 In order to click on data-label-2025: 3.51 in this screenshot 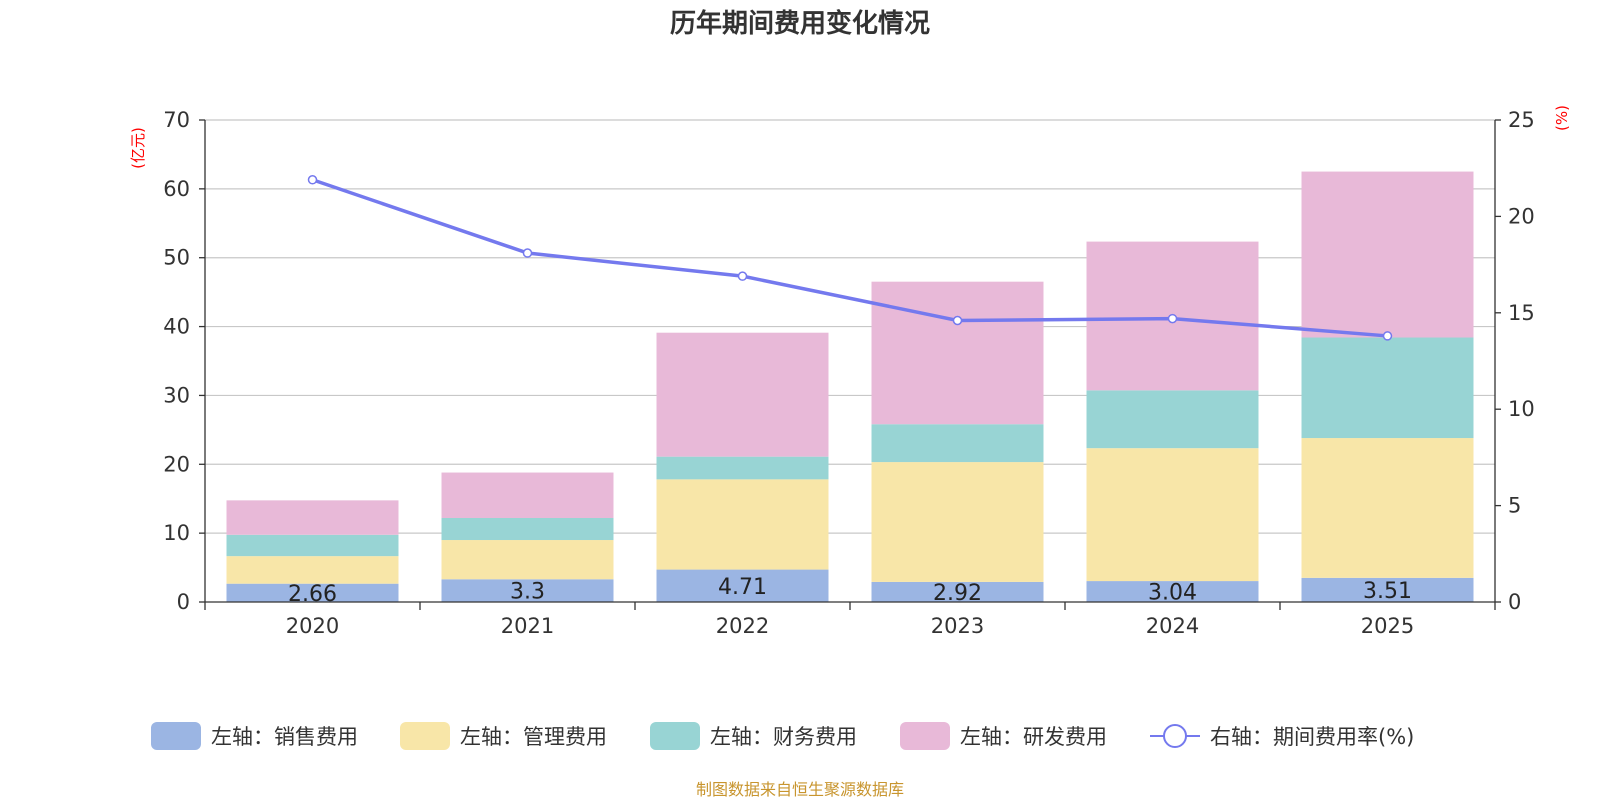, I will do `click(1387, 591)`.